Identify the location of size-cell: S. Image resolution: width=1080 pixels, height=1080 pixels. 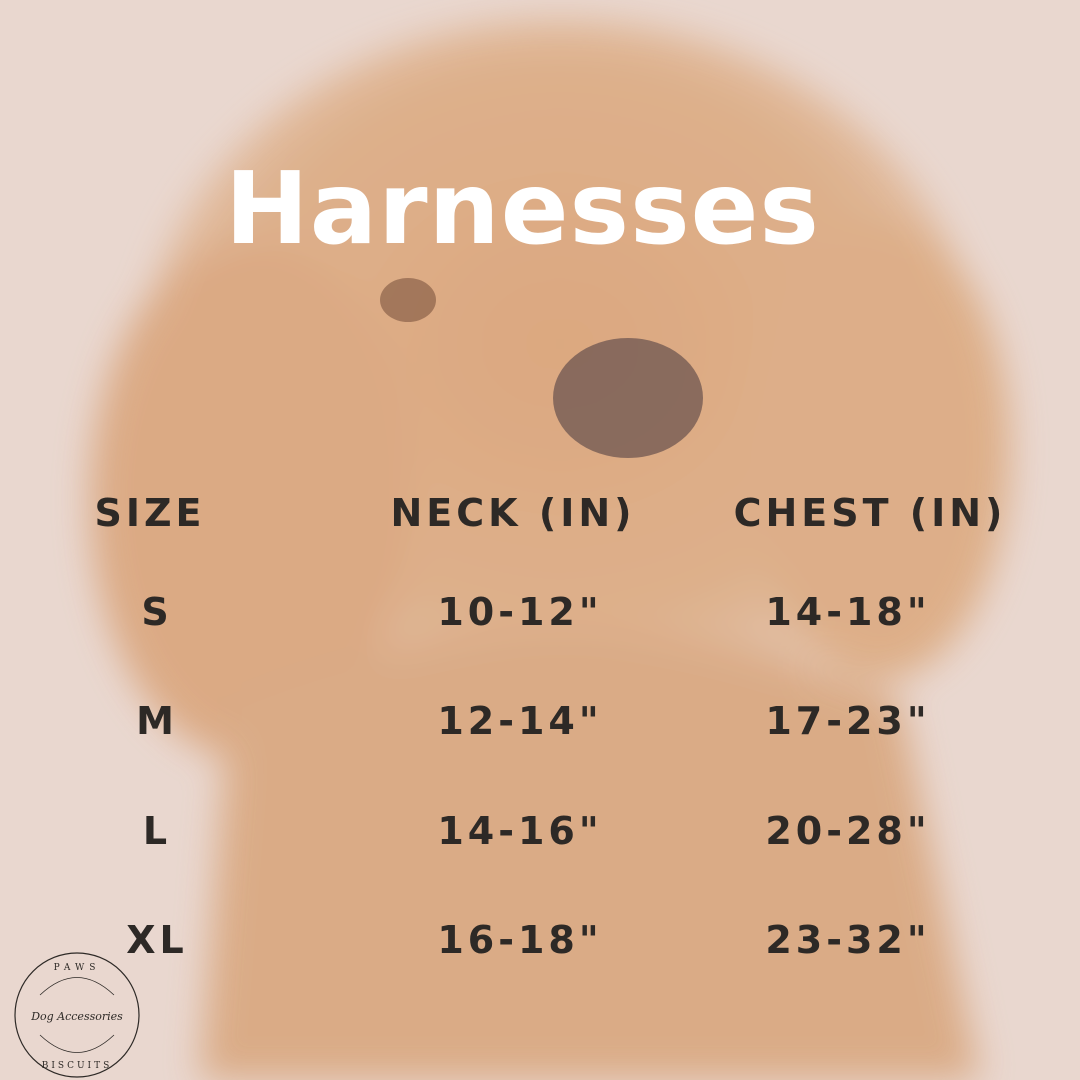
(157, 612).